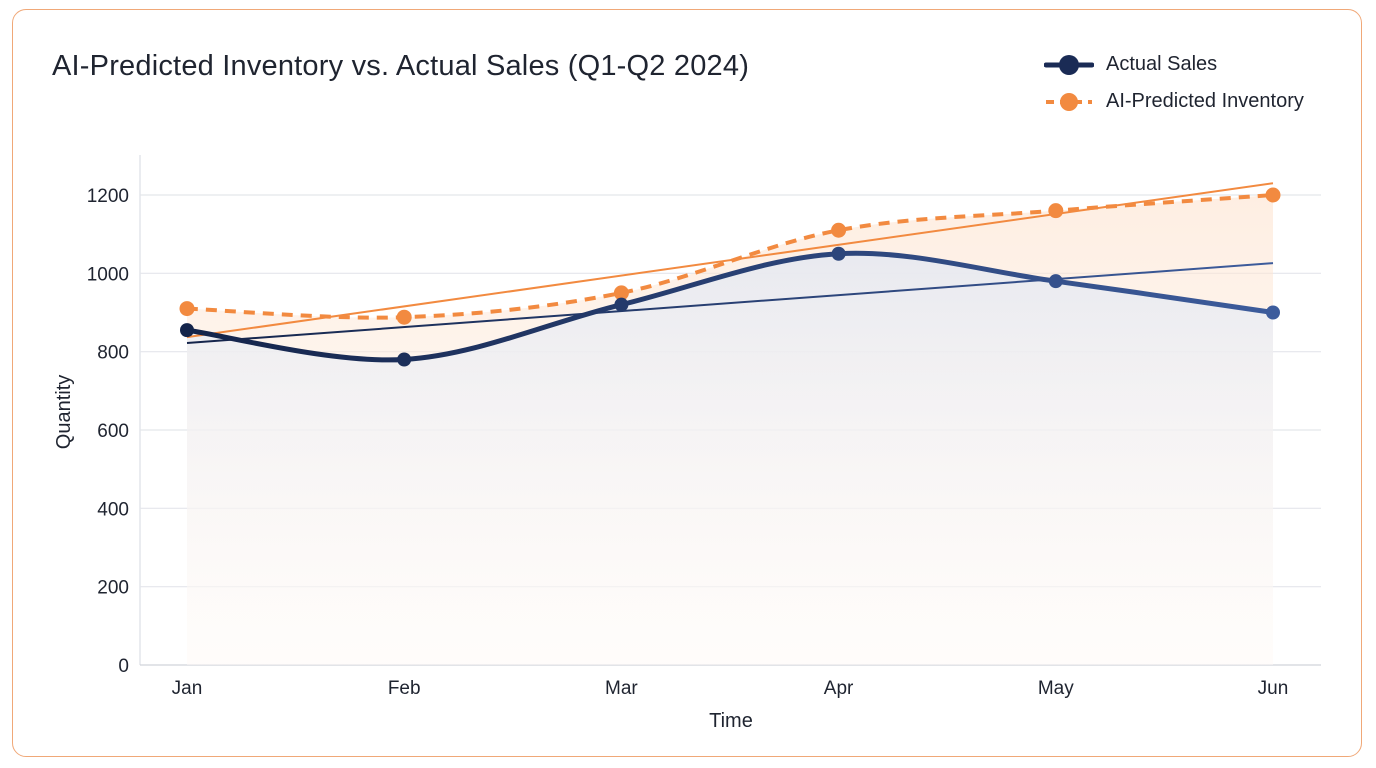  I want to click on legend-marker-ai-predicted, so click(1069, 101).